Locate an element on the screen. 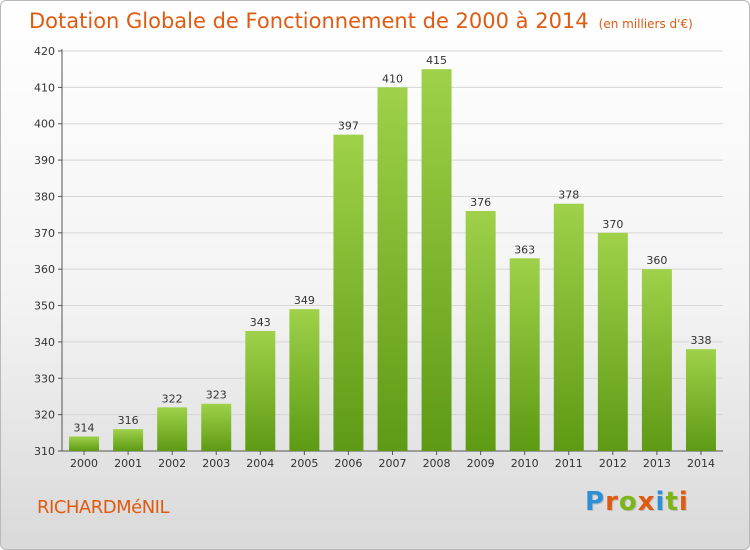 The image size is (750, 550). logo-letter: P is located at coordinates (595, 502).